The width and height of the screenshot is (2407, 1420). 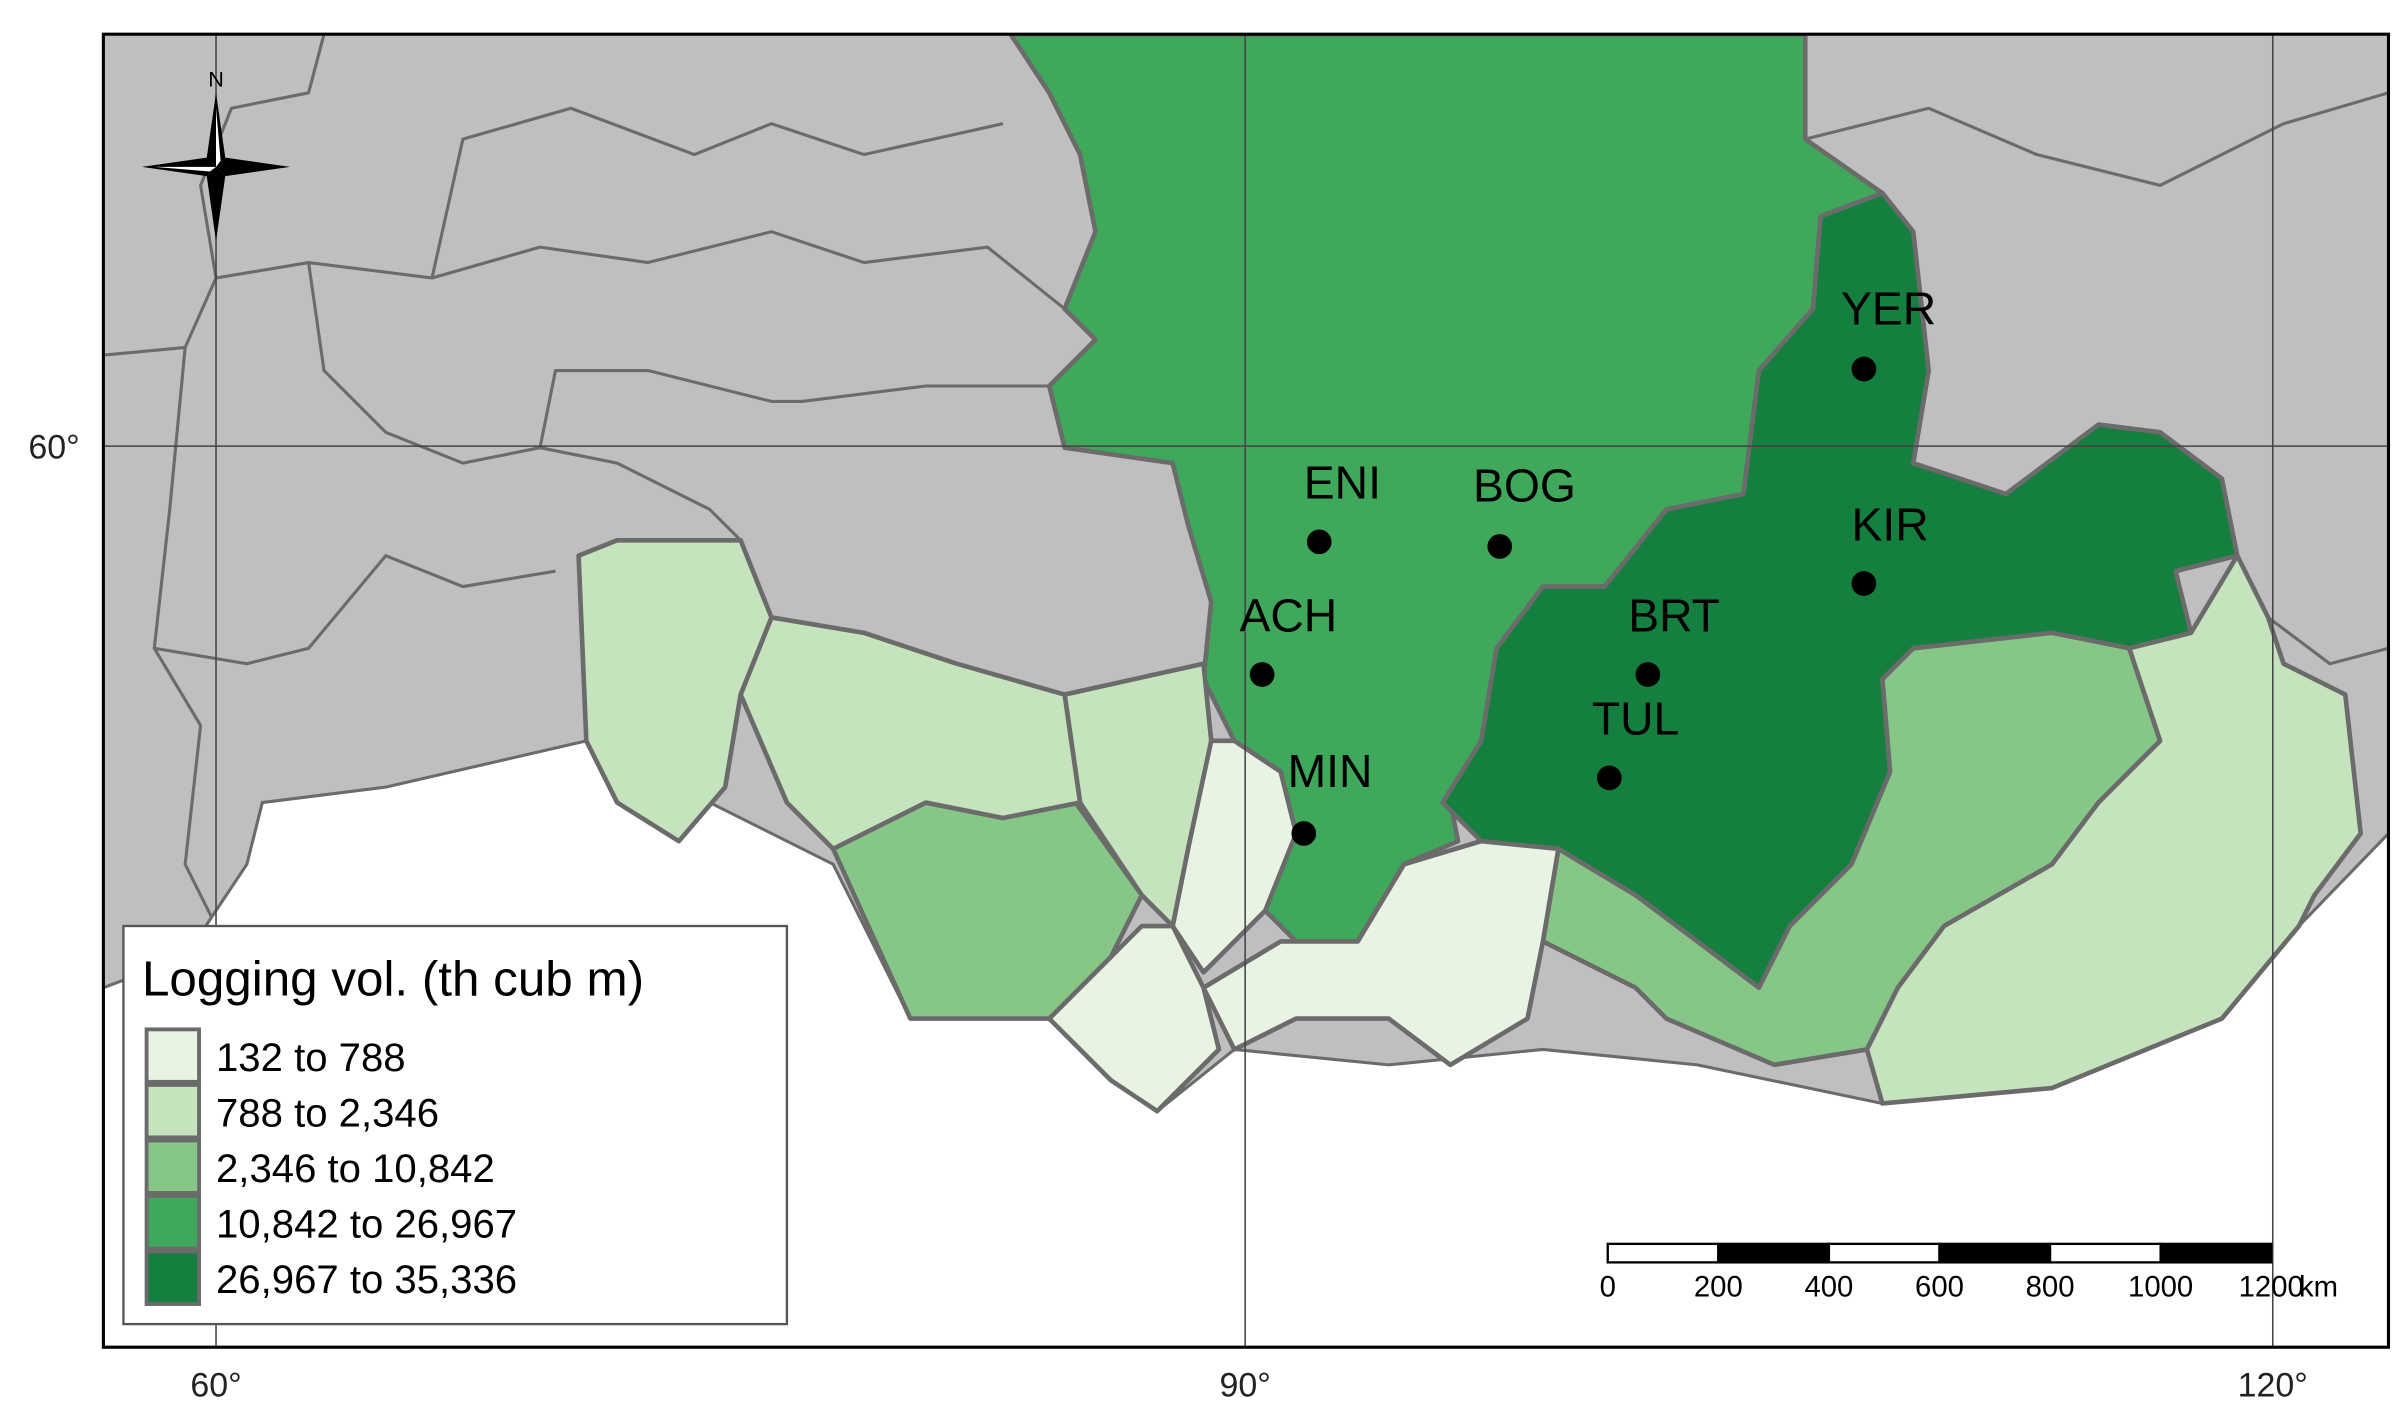 What do you see at coordinates (2318, 1286) in the screenshot?
I see `scale-unit: km` at bounding box center [2318, 1286].